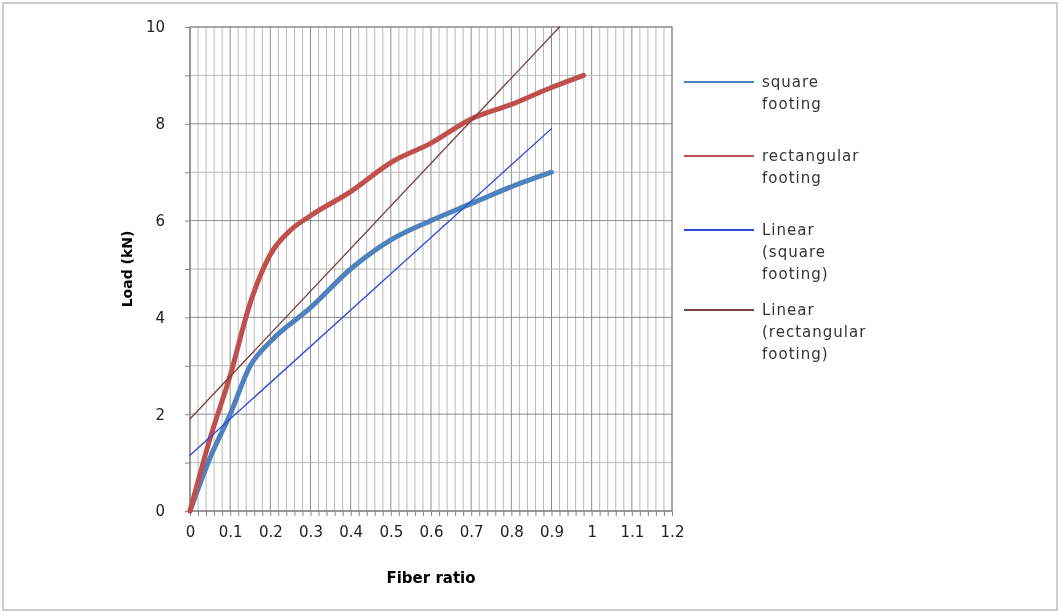 Image resolution: width=1060 pixels, height=613 pixels. I want to click on x-tick-label: 0.4, so click(351, 531).